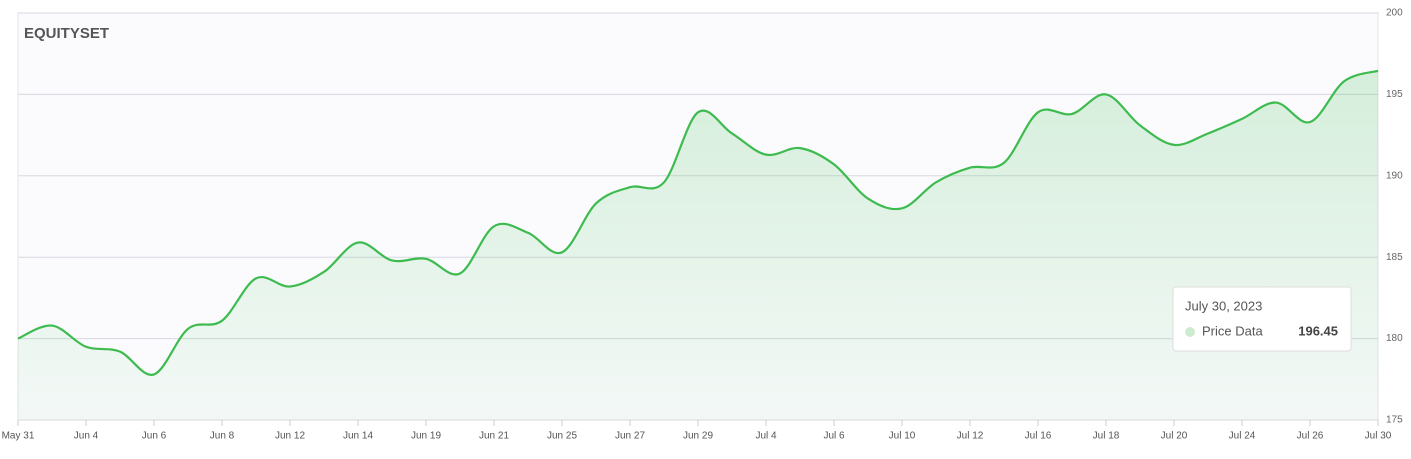  Describe the element at coordinates (66, 33) in the screenshot. I see `brand-logo: EQUITYSET` at that location.